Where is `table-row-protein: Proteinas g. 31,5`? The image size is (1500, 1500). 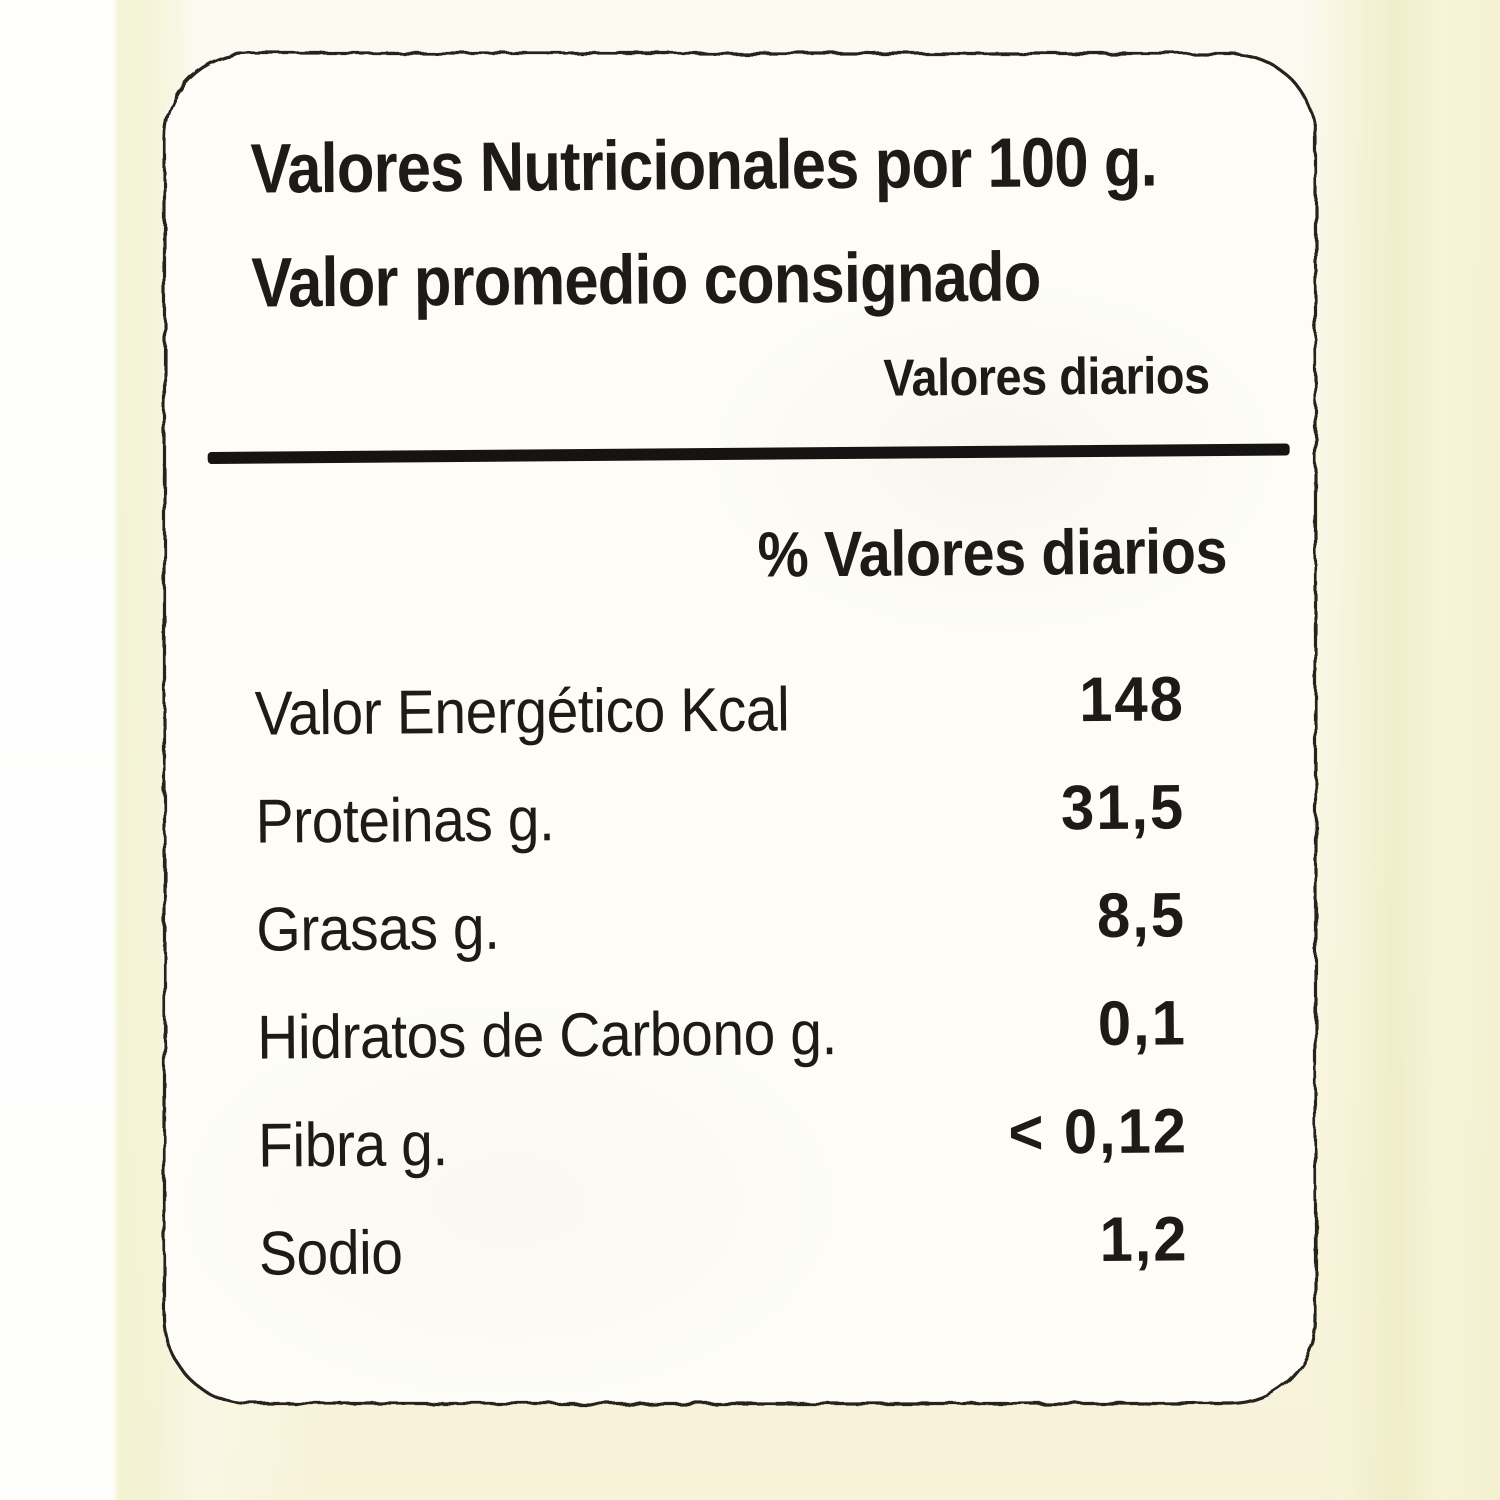
table-row-protein: Proteinas g. 31,5 is located at coordinates (720, 834).